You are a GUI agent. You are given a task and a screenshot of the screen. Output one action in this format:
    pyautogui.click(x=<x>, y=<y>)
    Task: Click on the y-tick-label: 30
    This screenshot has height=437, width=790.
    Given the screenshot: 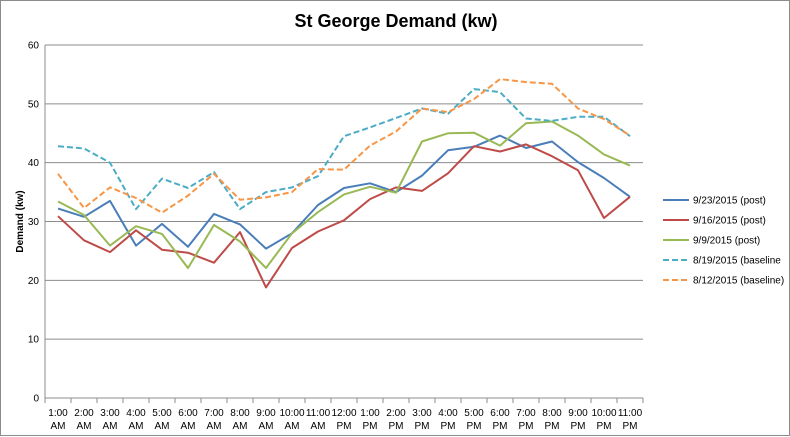 What is the action you would take?
    pyautogui.click(x=34, y=222)
    